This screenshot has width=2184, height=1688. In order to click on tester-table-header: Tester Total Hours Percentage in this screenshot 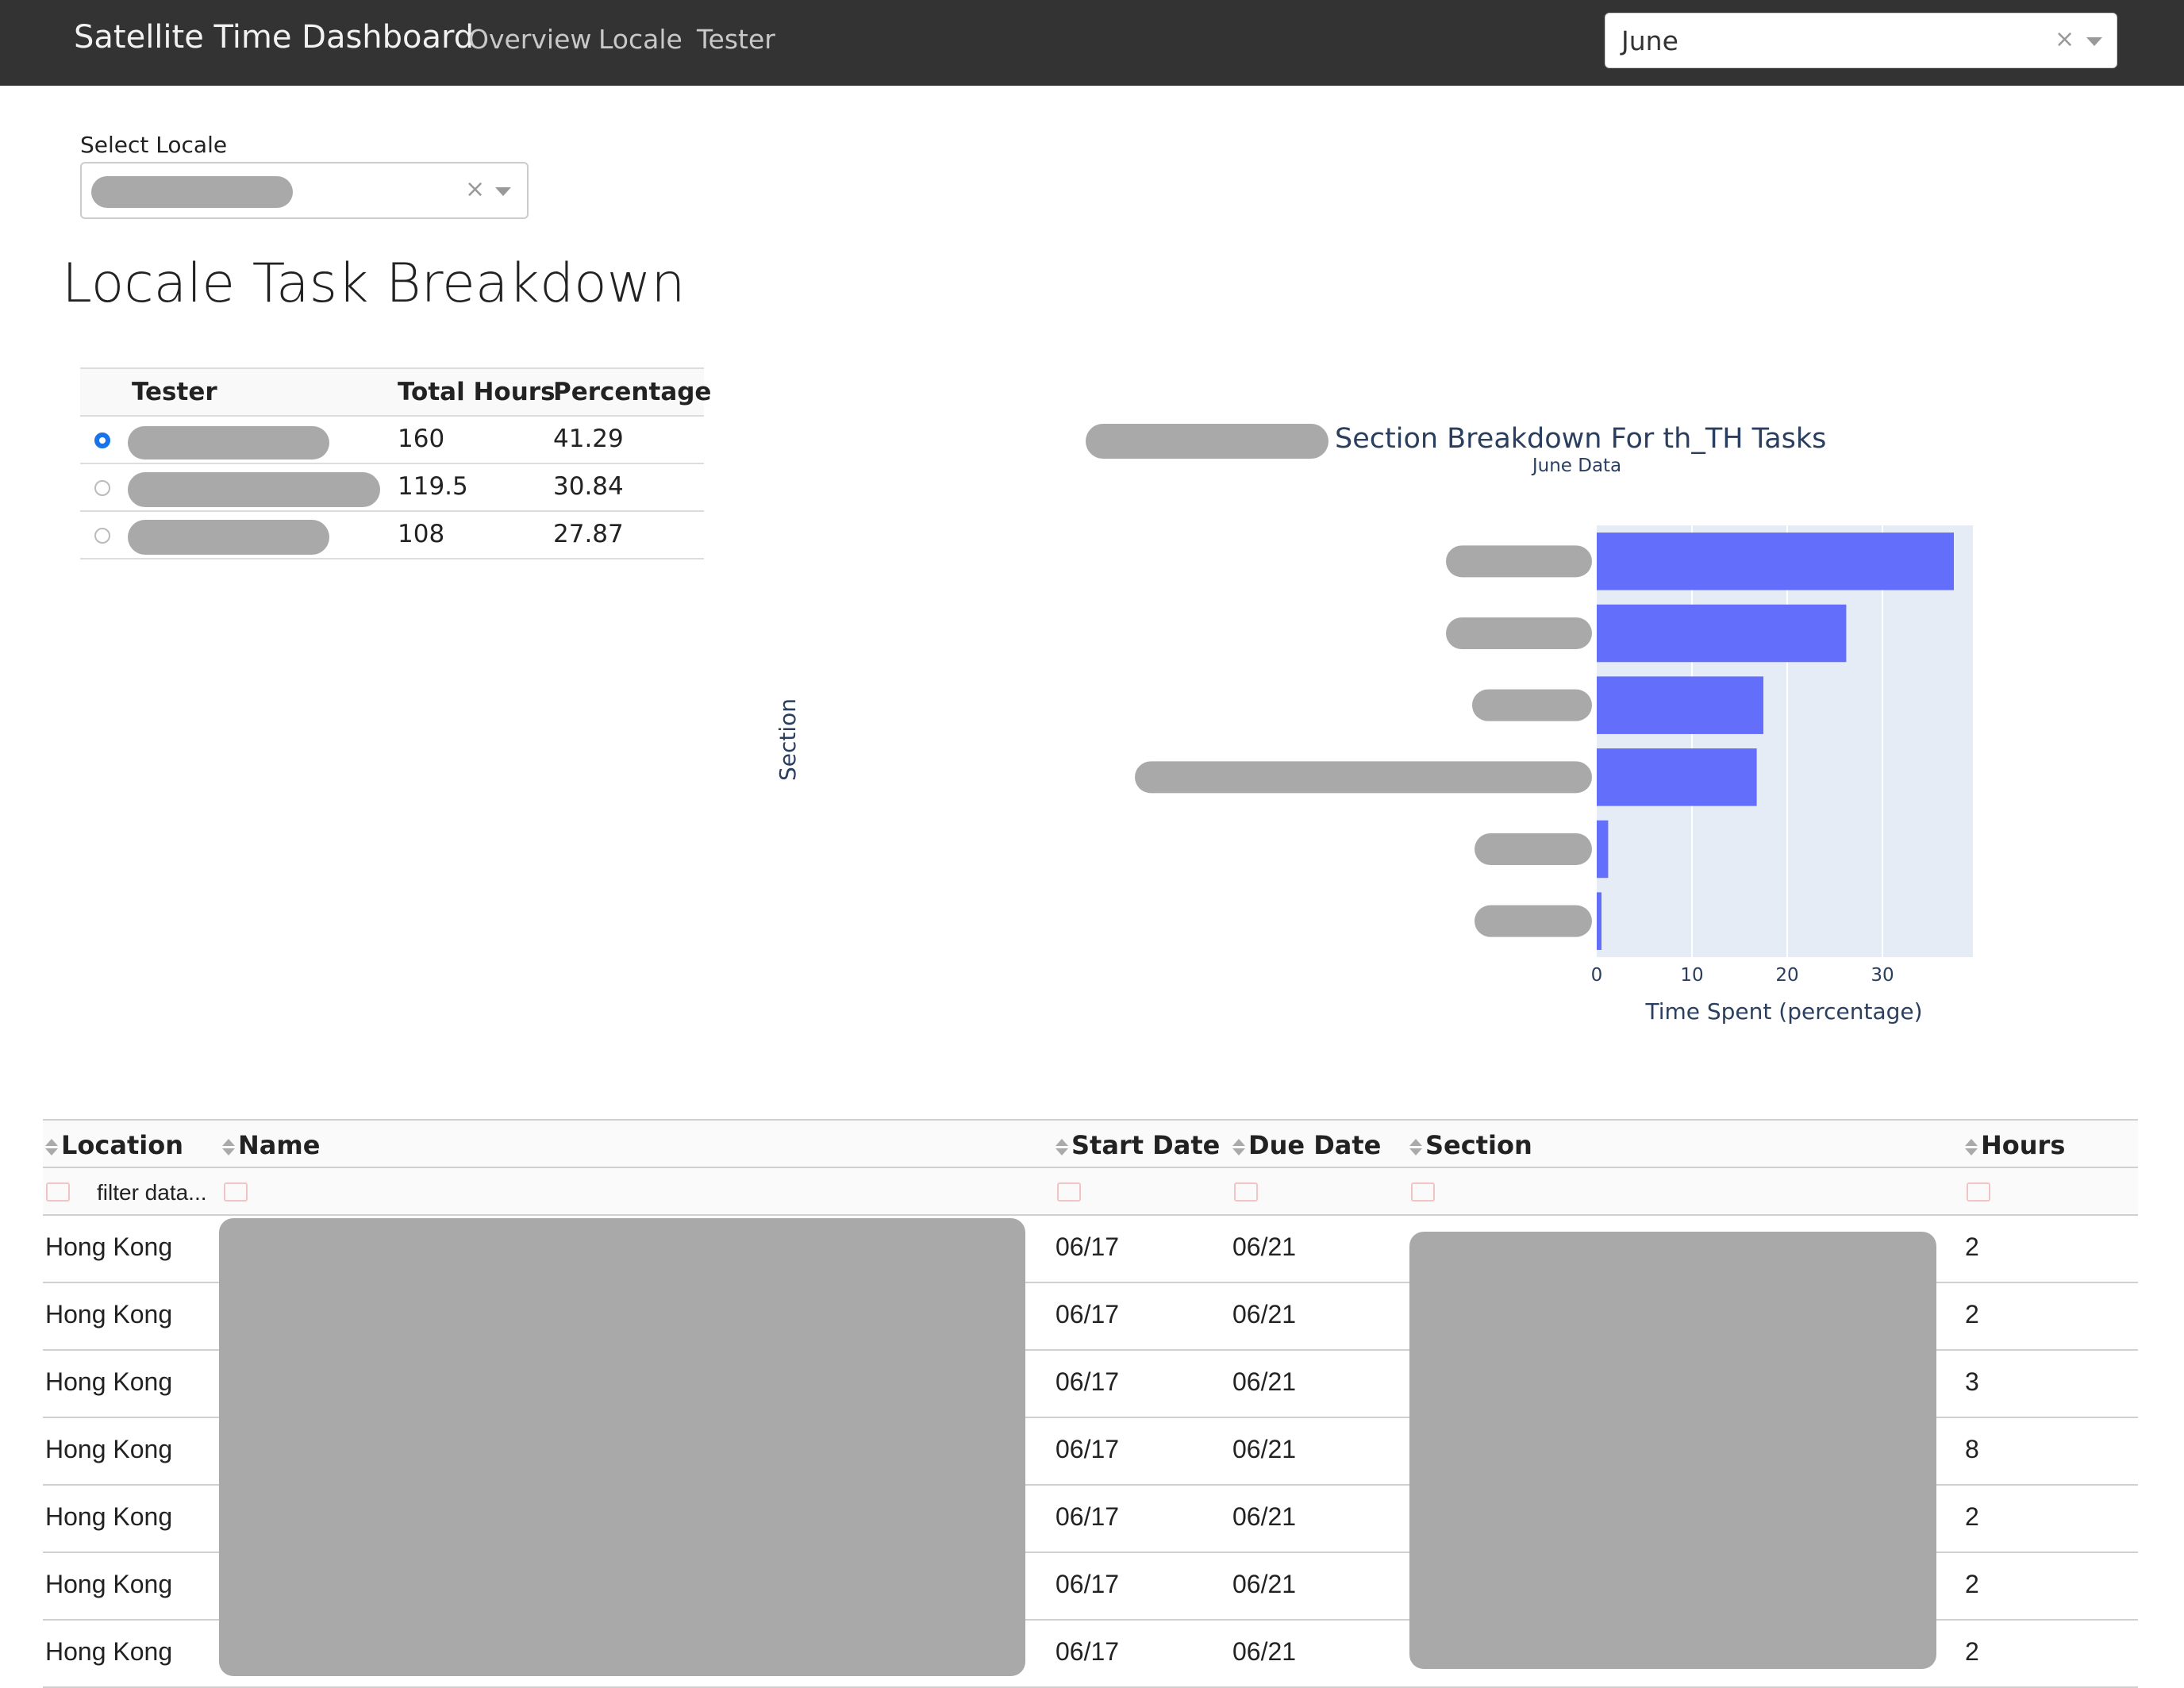, I will do `click(395, 392)`.